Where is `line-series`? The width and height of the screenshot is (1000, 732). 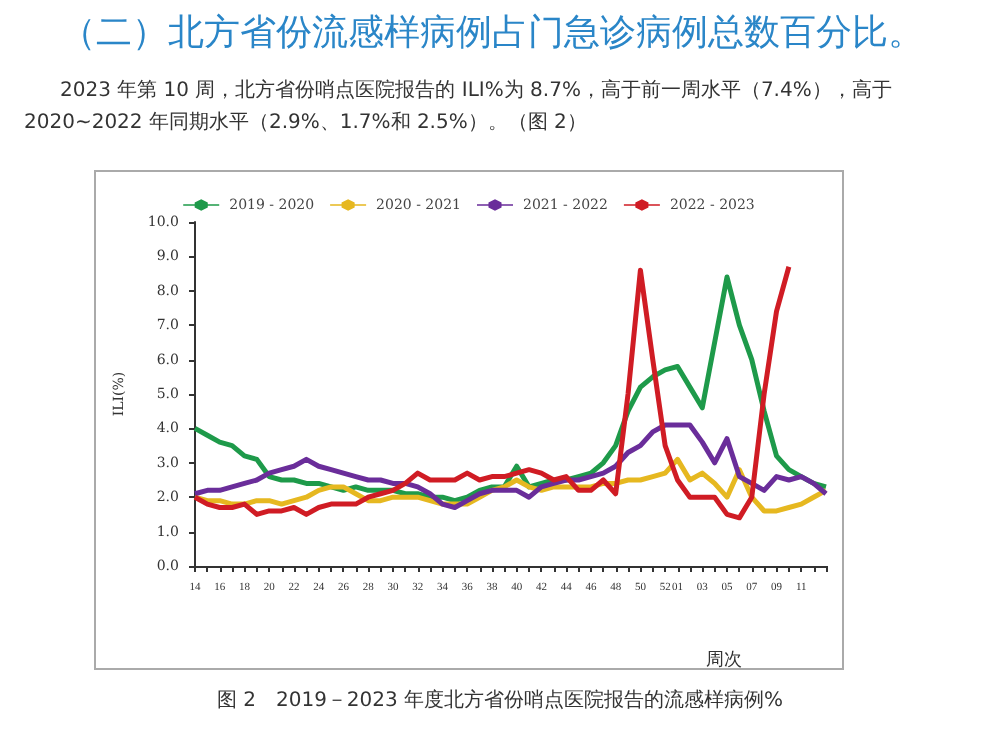 line-series is located at coordinates (510, 466).